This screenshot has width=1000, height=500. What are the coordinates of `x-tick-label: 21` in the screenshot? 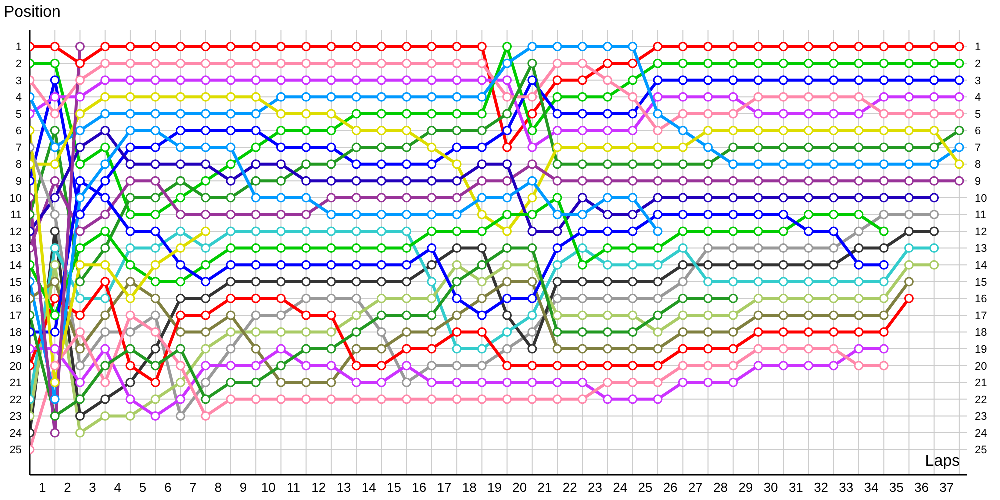 It's located at (545, 488).